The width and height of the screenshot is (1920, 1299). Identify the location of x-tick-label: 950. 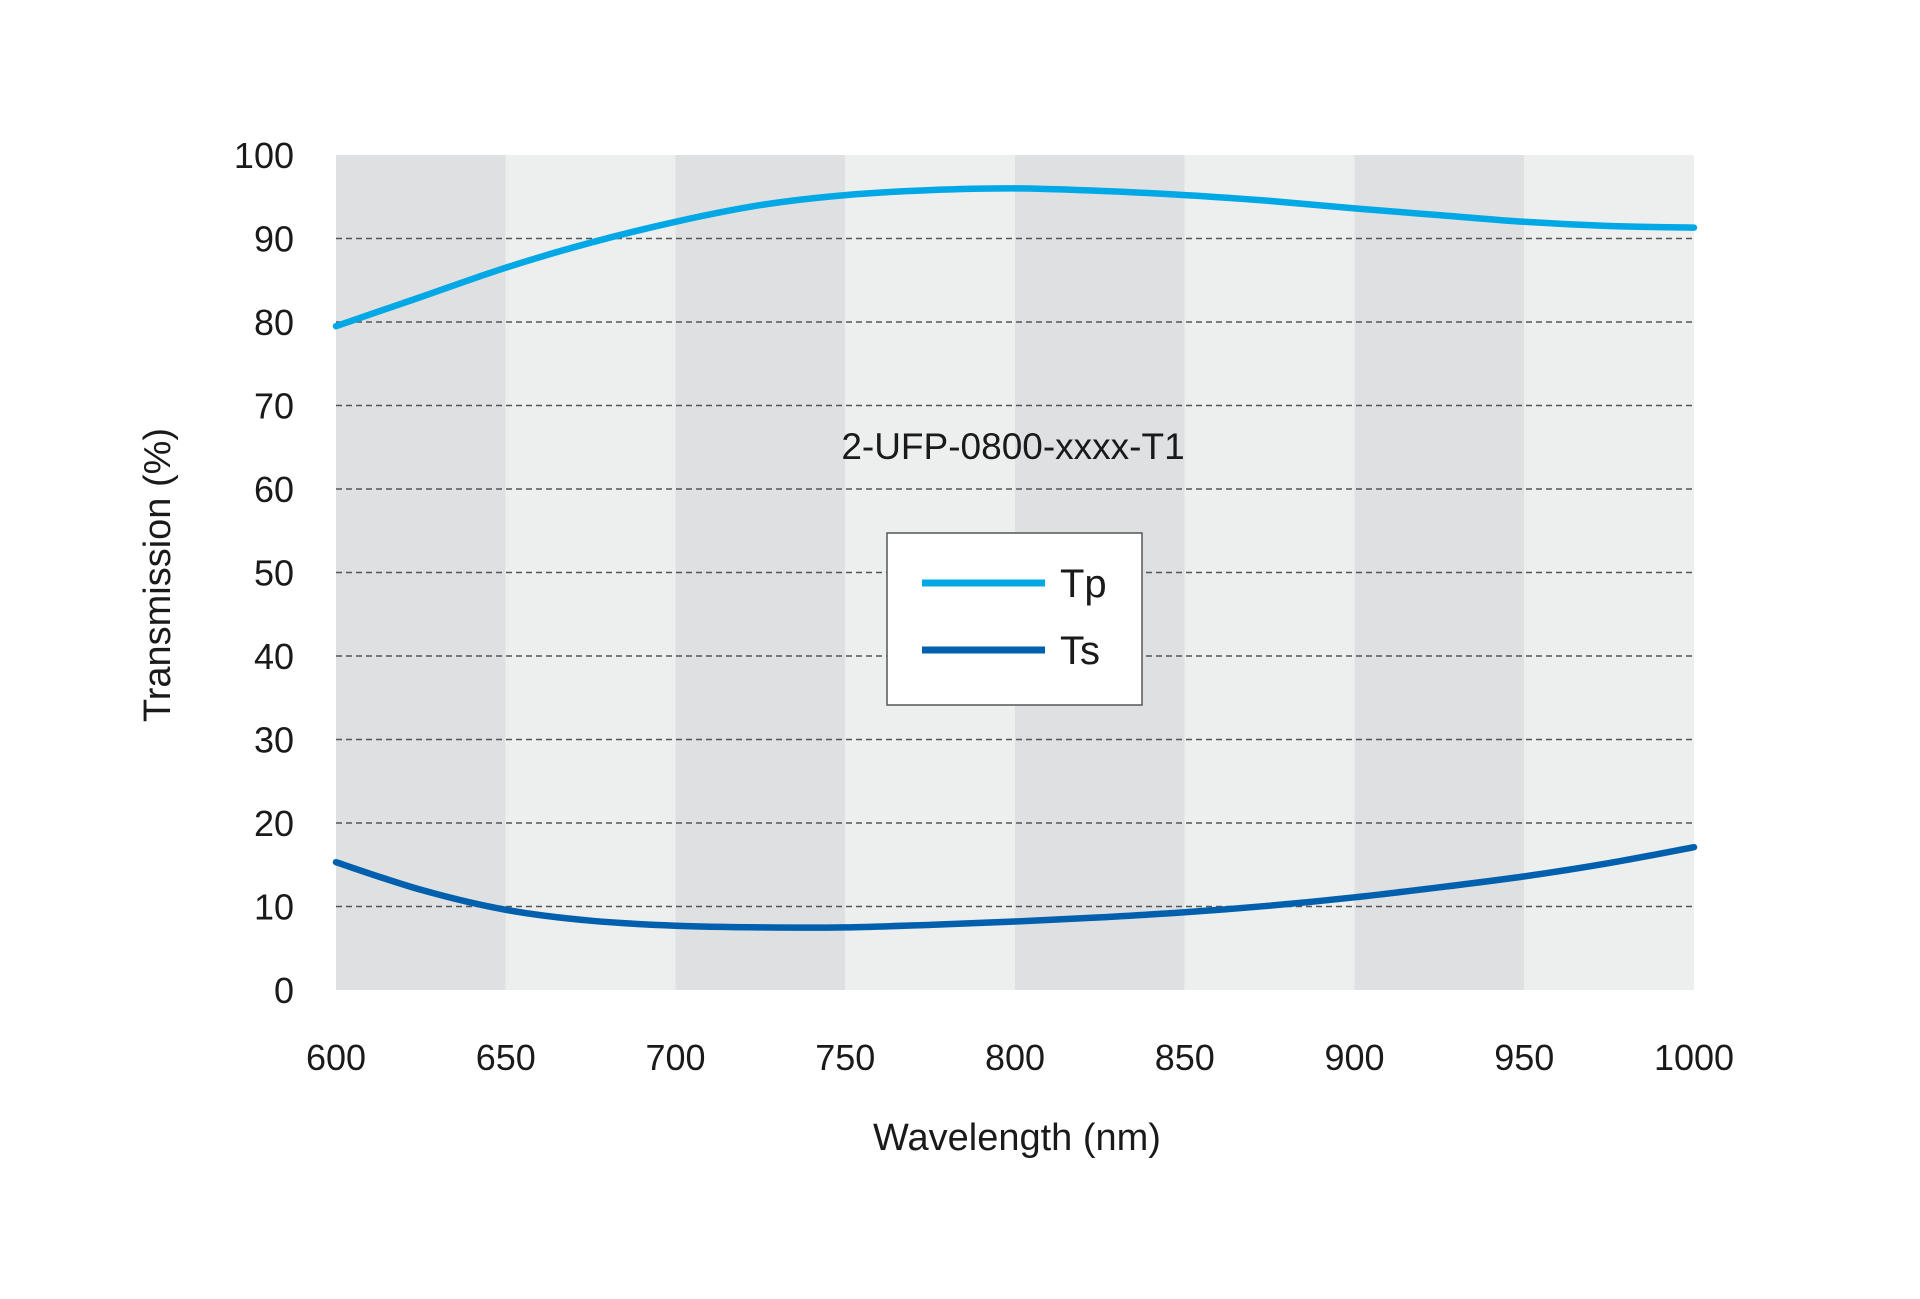
(1524, 1057).